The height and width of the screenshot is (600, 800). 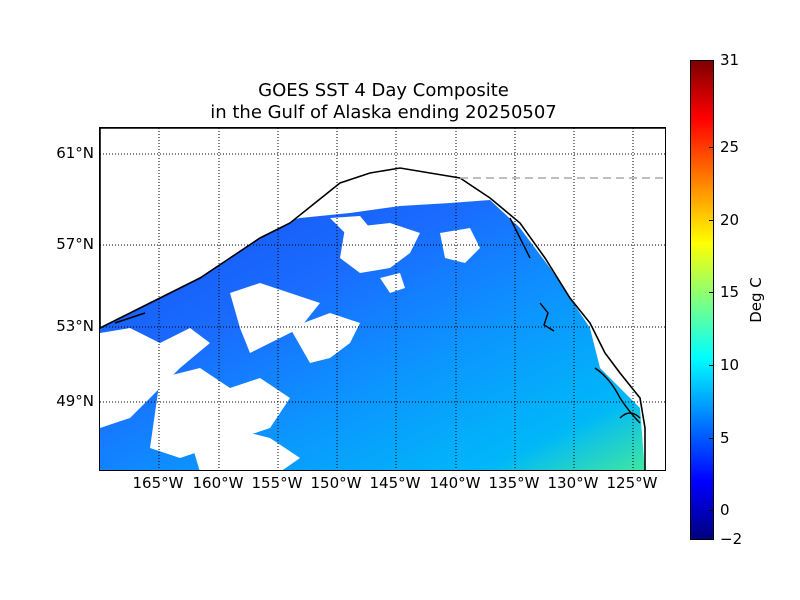 What do you see at coordinates (158, 483) in the screenshot?
I see `lon-label-165: 165°W` at bounding box center [158, 483].